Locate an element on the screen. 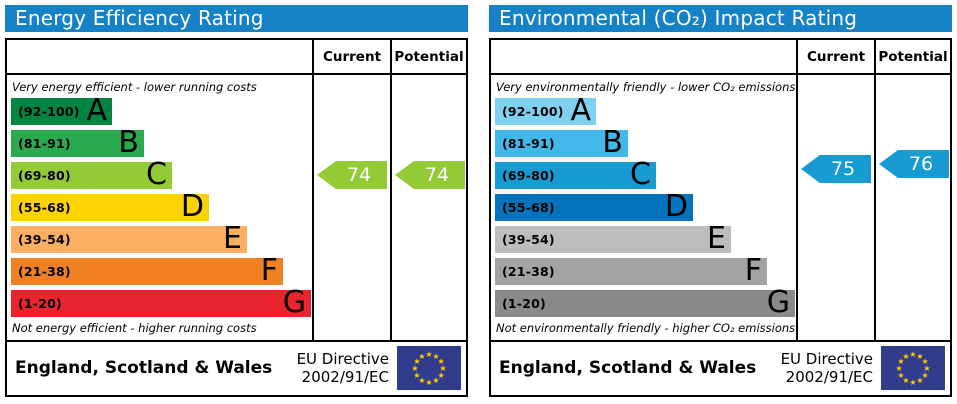 This screenshot has width=957, height=404. panel-title: Energy Efficiency Rating is located at coordinates (139, 18).